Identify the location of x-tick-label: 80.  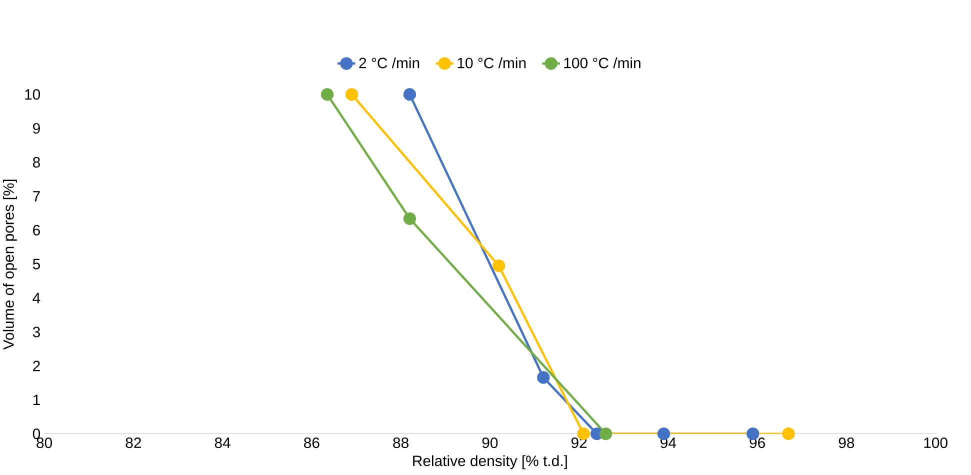
(44, 442).